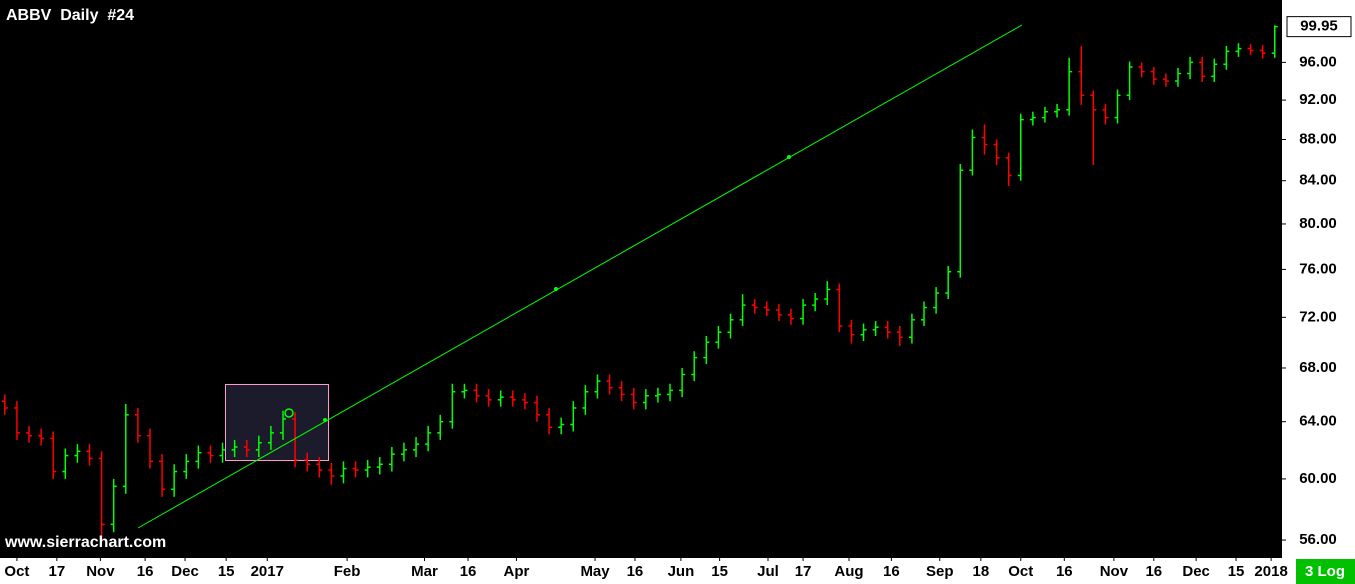 The image size is (1355, 584). Describe the element at coordinates (1318, 99) in the screenshot. I see `y-tick-label: 92.00` at that location.